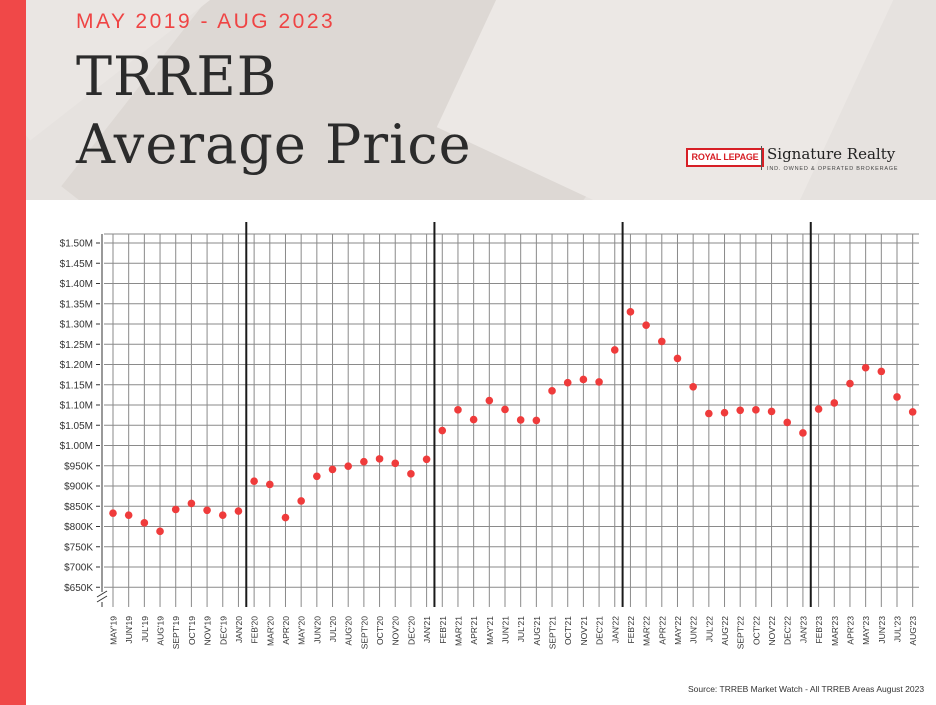 The height and width of the screenshot is (705, 936). Describe the element at coordinates (568, 630) in the screenshot. I see `x-tick-label: OCT'21` at that location.